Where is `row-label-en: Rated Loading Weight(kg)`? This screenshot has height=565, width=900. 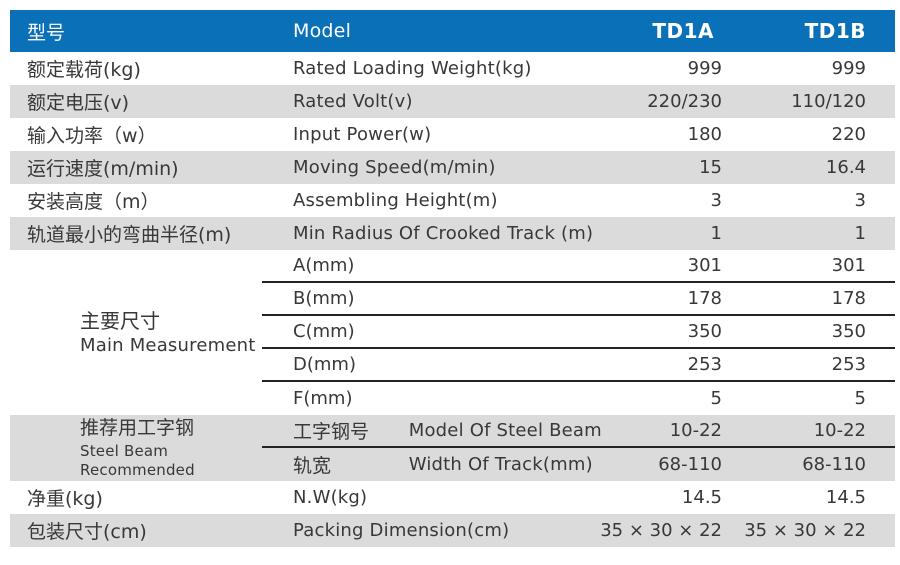
row-label-en: Rated Loading Weight(kg) is located at coordinates (412, 68).